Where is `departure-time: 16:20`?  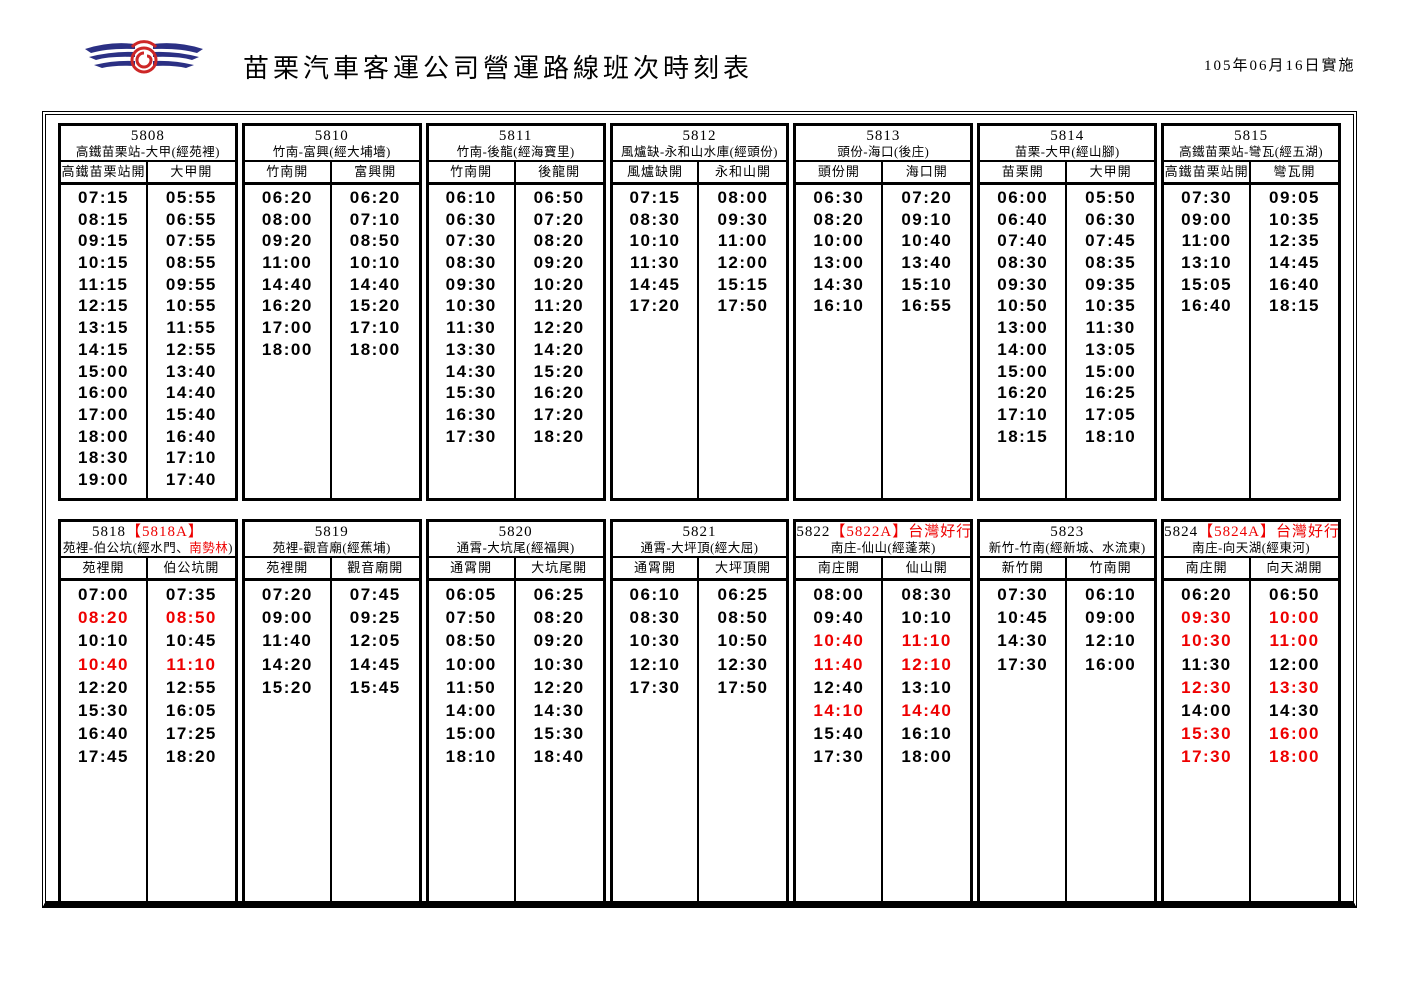 departure-time: 16:20 is located at coordinates (287, 306).